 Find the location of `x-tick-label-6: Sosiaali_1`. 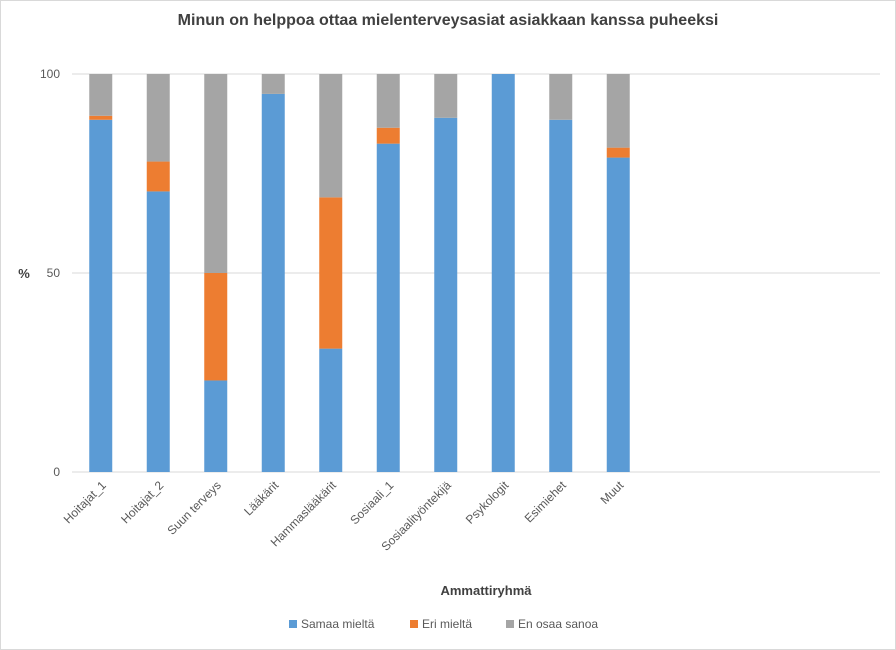

x-tick-label-6: Sosiaali_1 is located at coordinates (371, 502).